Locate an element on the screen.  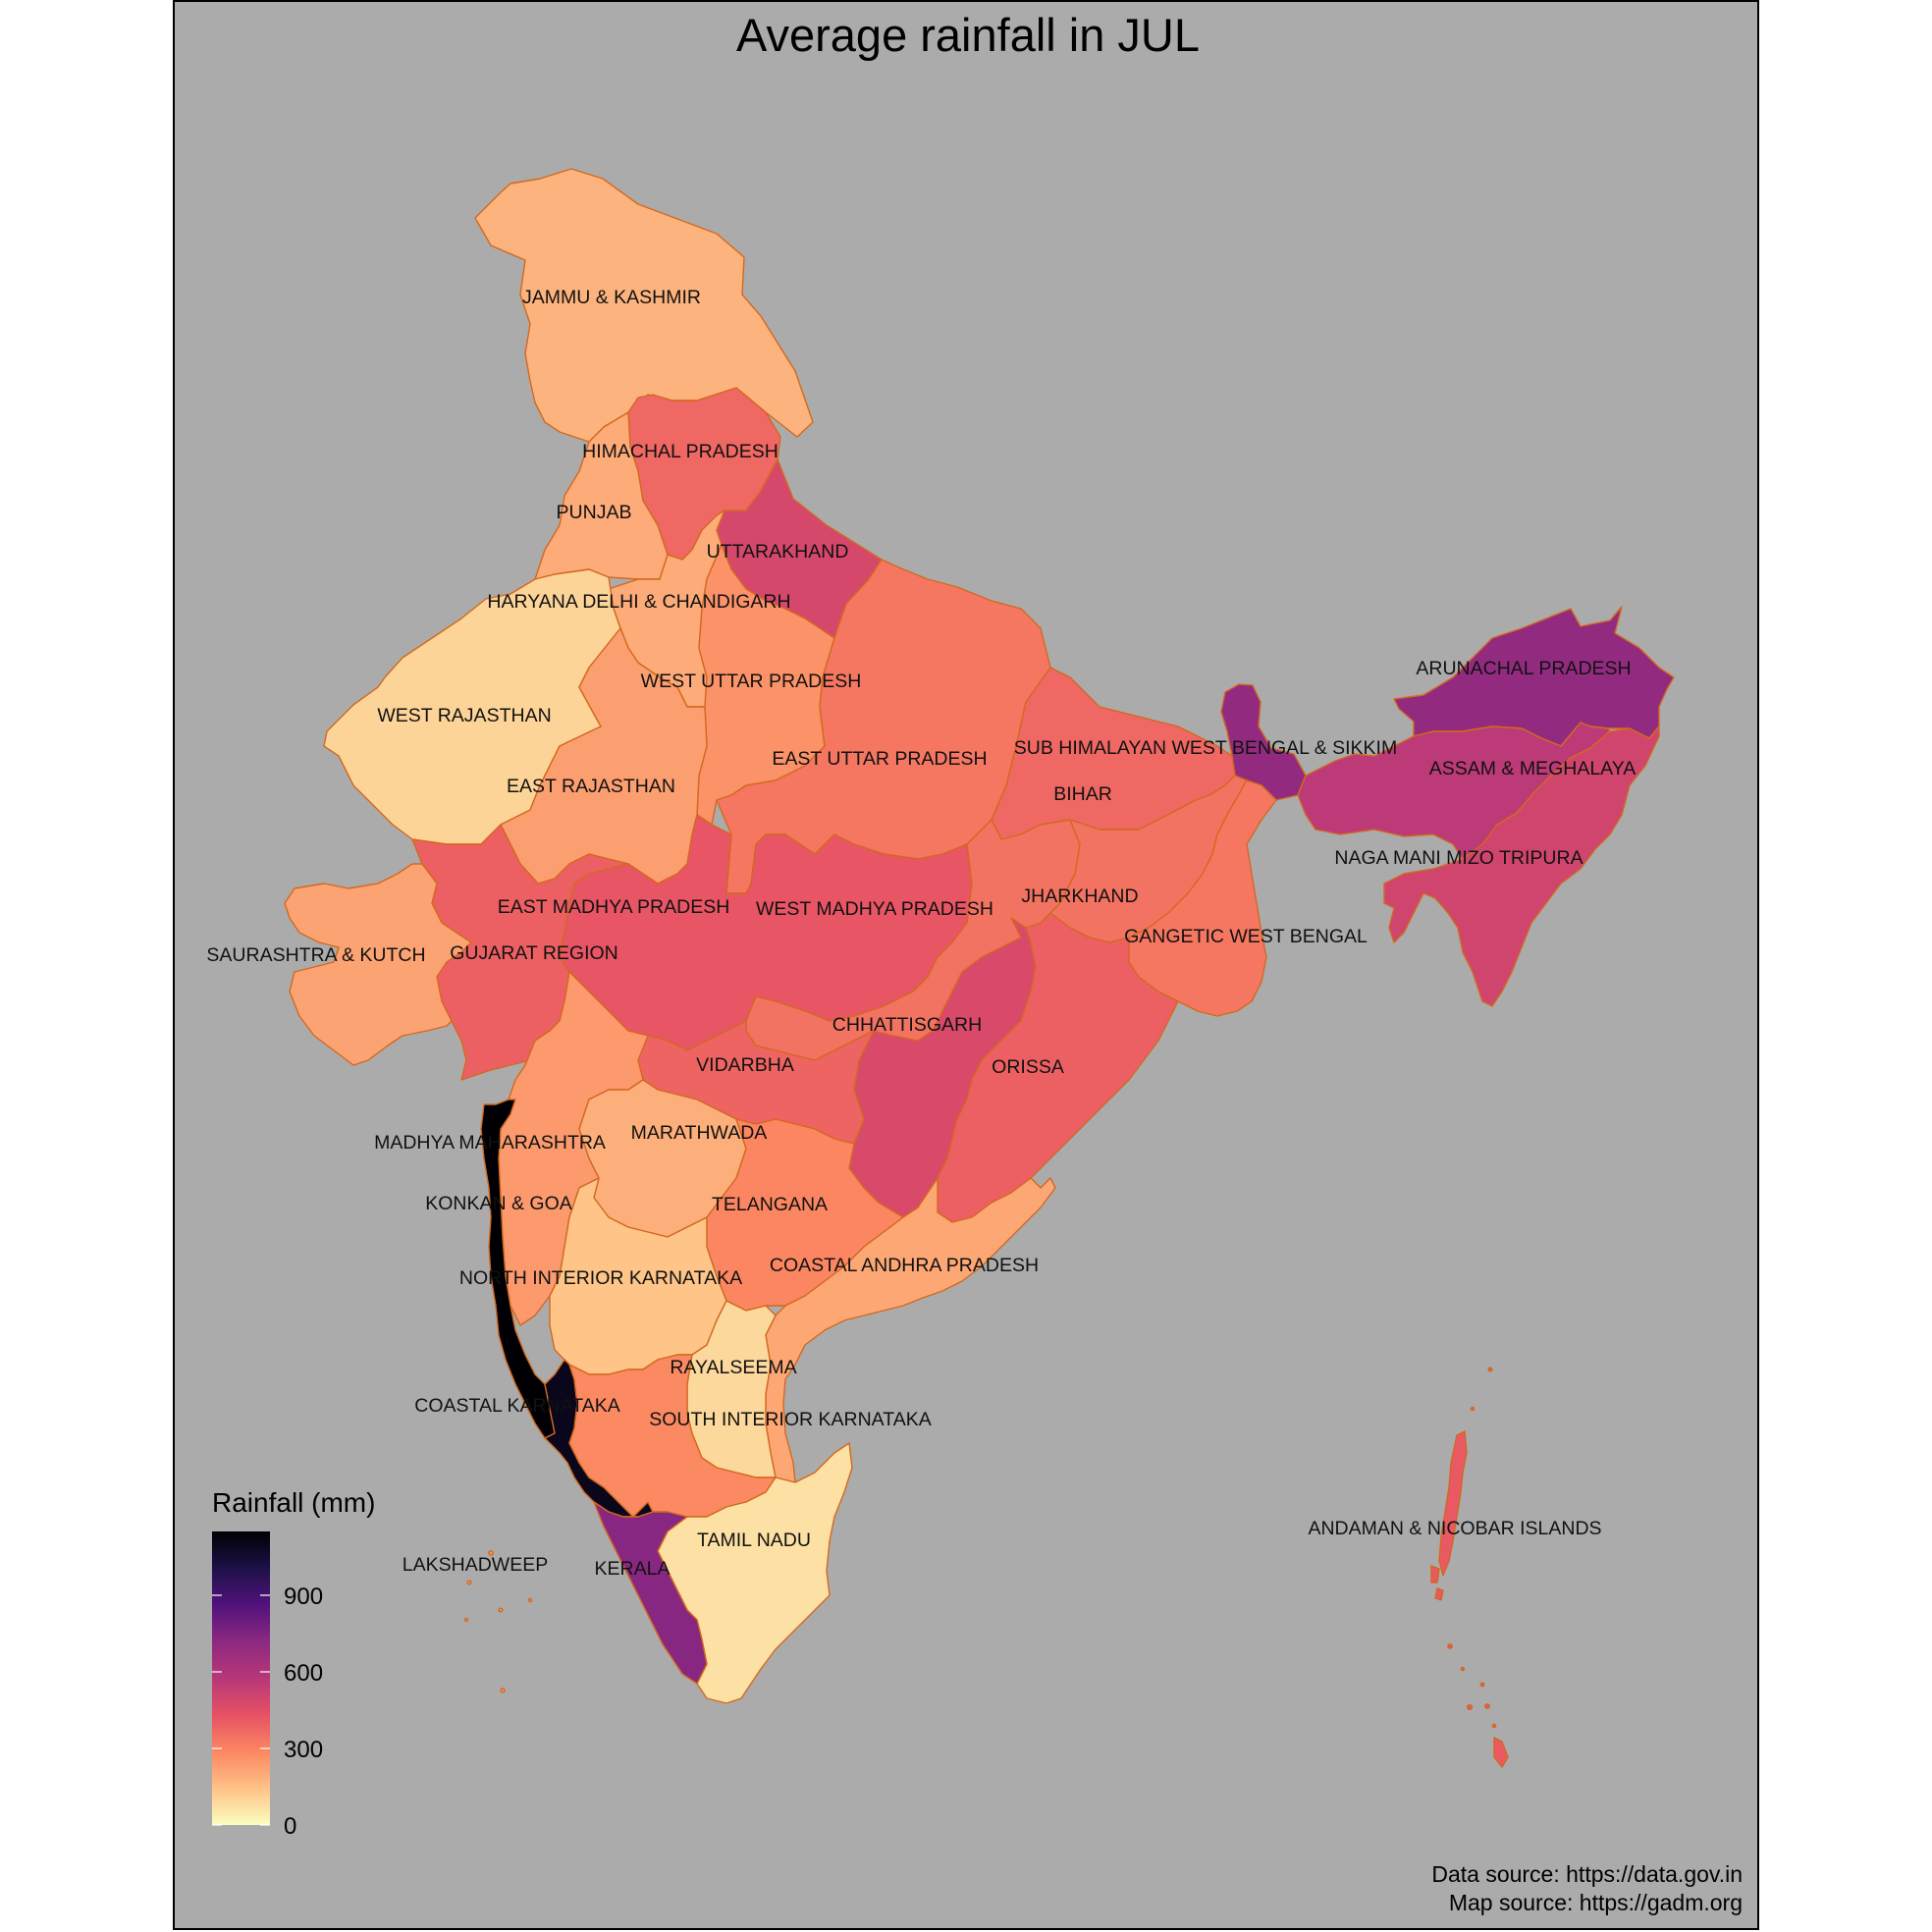
label-tamil-nadu: TAMIL NADU is located at coordinates (754, 1540).